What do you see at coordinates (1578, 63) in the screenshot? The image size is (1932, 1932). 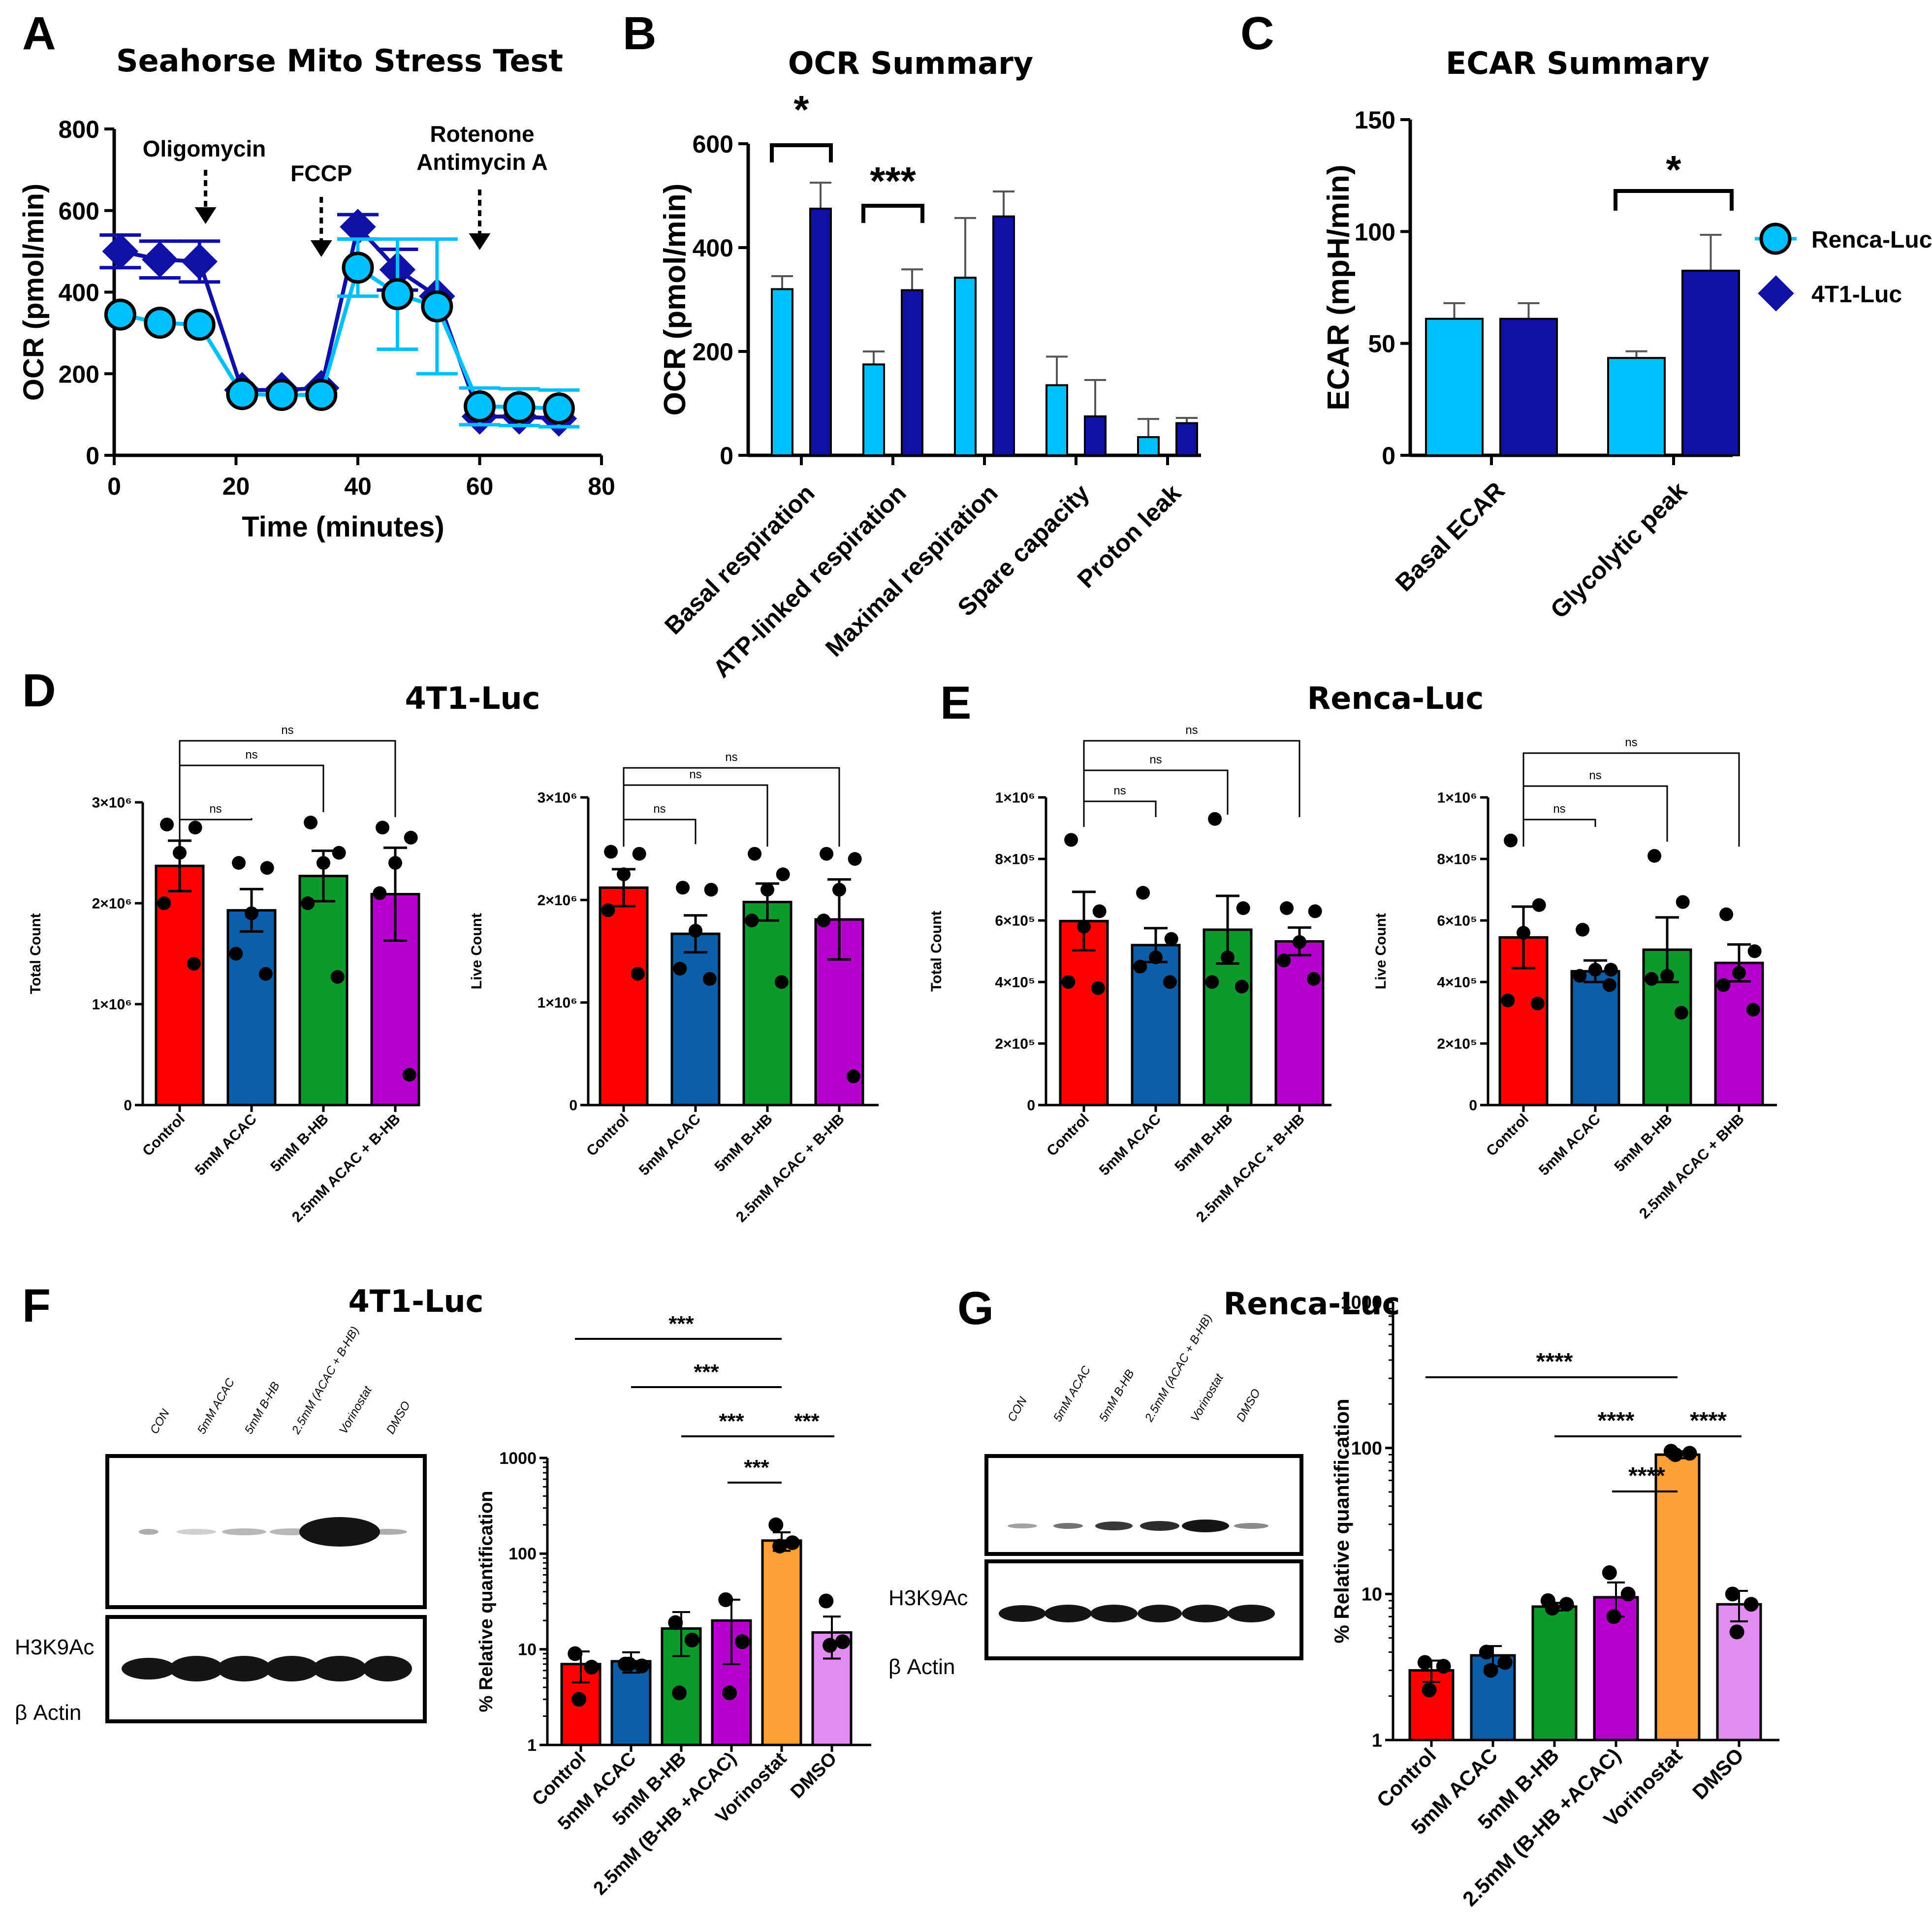 I see `chart-title: ECAR Summary` at bounding box center [1578, 63].